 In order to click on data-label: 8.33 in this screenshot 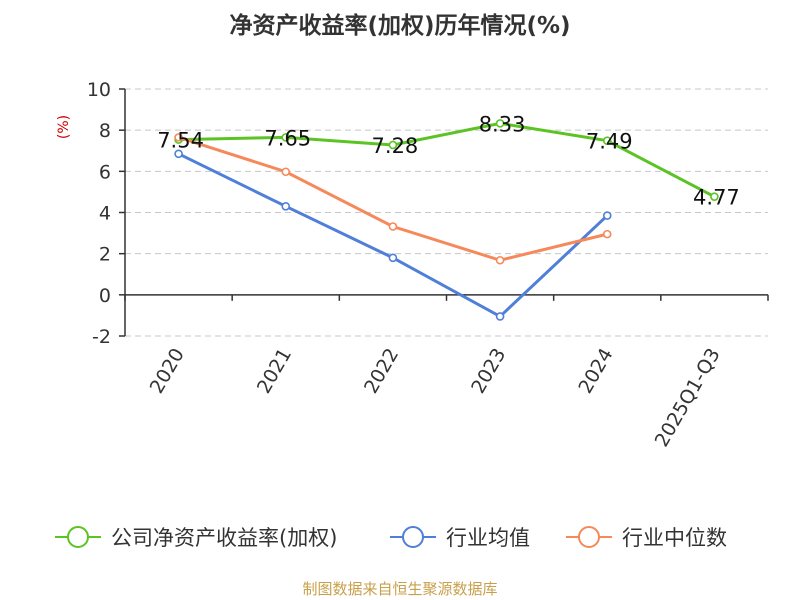, I will do `click(502, 124)`.